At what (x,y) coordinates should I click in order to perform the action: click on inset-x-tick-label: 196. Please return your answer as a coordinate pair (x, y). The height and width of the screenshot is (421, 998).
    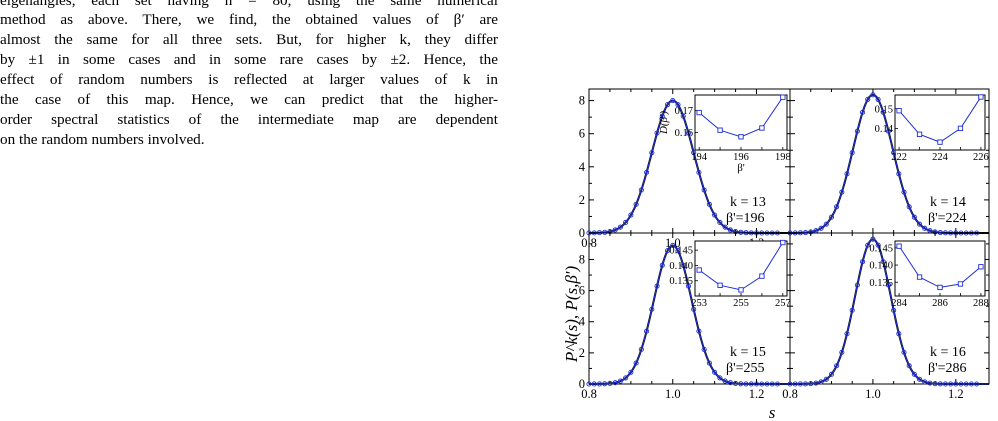
    Looking at the image, I should click on (741, 157).